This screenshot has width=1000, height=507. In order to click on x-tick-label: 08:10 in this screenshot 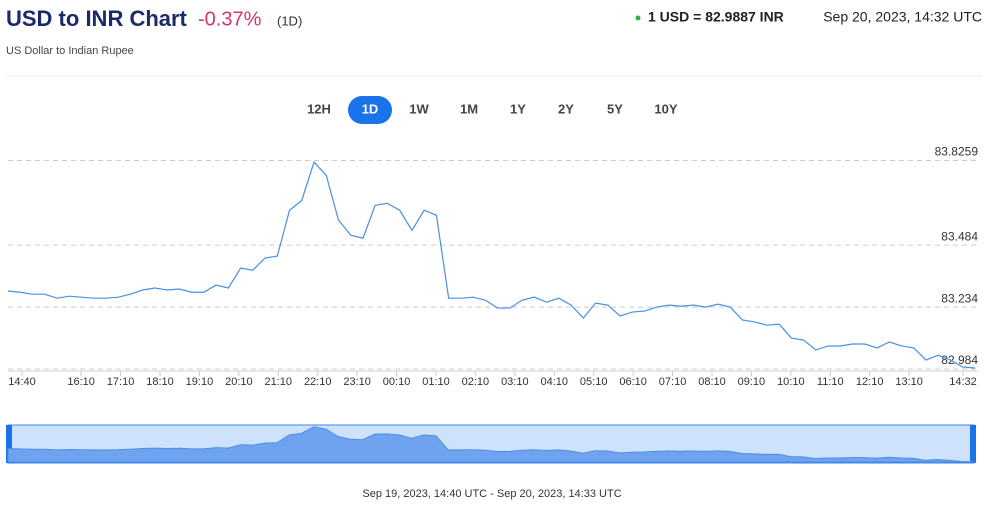, I will do `click(712, 382)`.